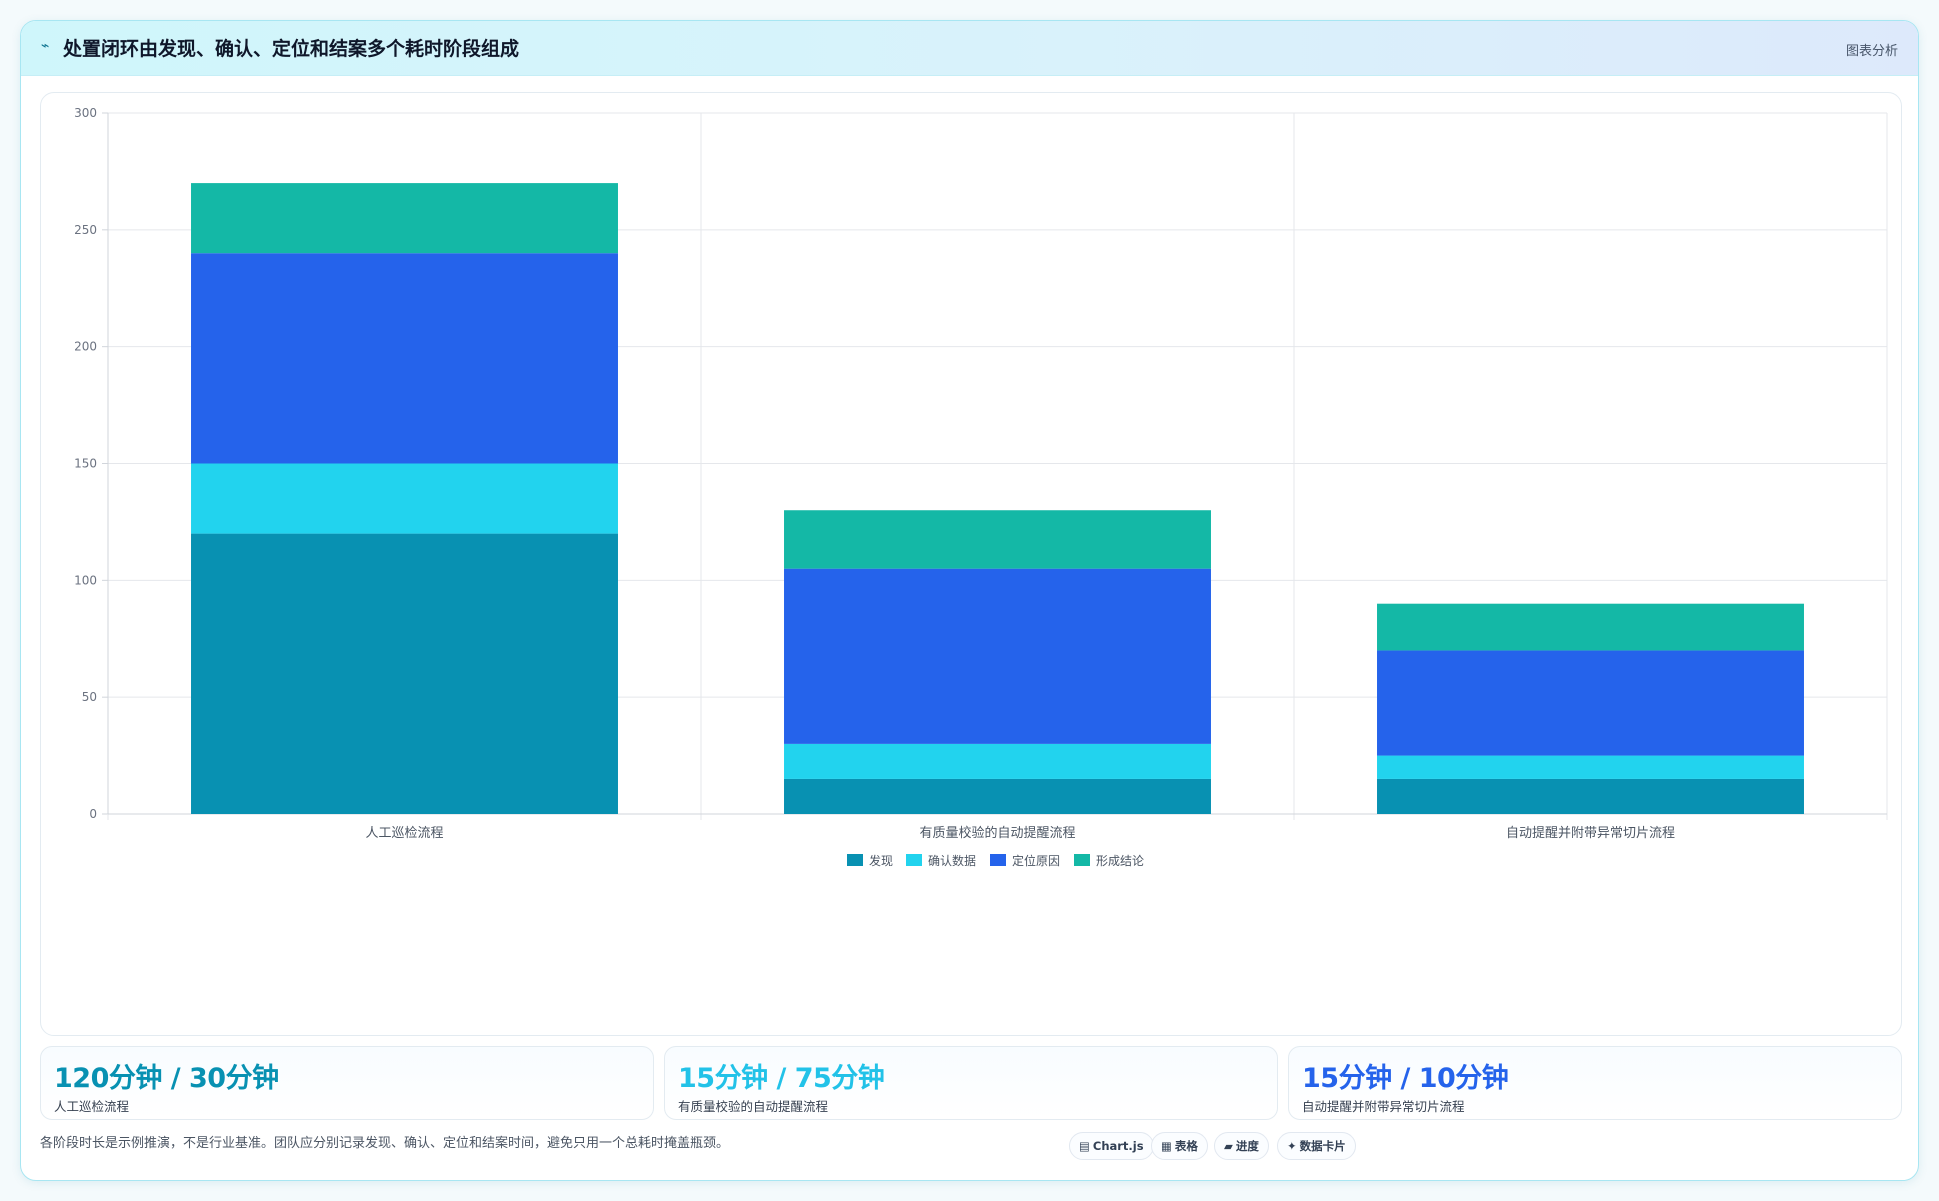 This screenshot has height=1201, width=1939. What do you see at coordinates (166, 1078) in the screenshot?
I see `stat-value: 120分钟 / 30分钟` at bounding box center [166, 1078].